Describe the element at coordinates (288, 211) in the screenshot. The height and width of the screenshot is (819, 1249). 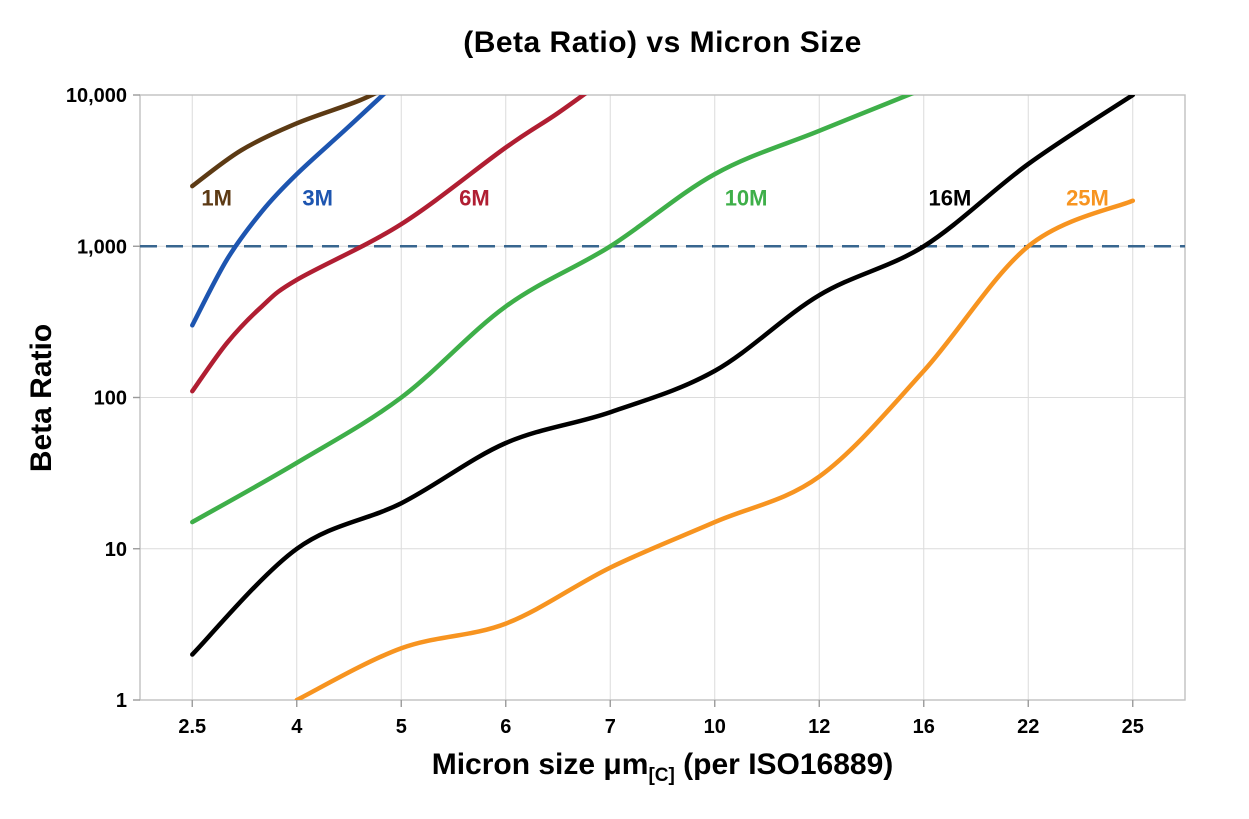
I see `series-line-3M` at that location.